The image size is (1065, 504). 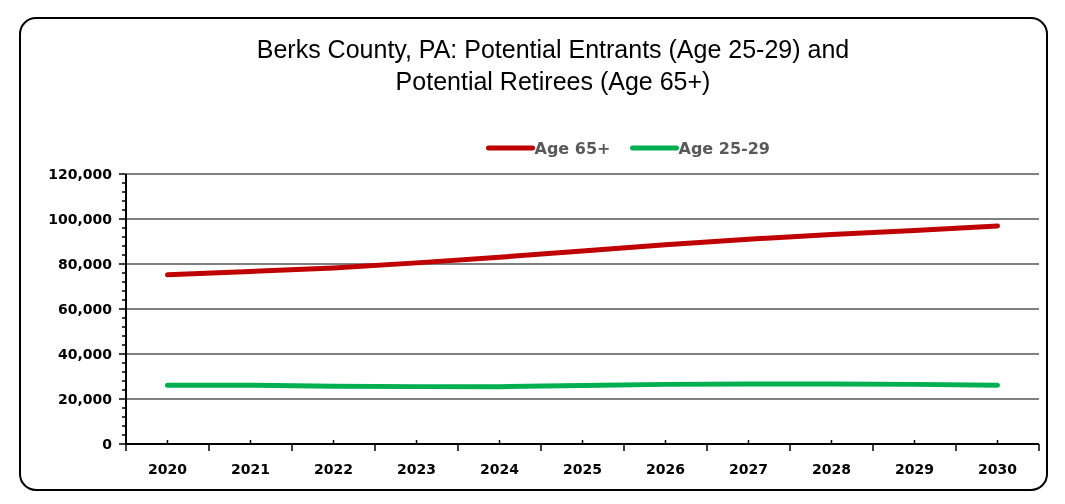 What do you see at coordinates (582, 469) in the screenshot?
I see `x-tick-label: 2025` at bounding box center [582, 469].